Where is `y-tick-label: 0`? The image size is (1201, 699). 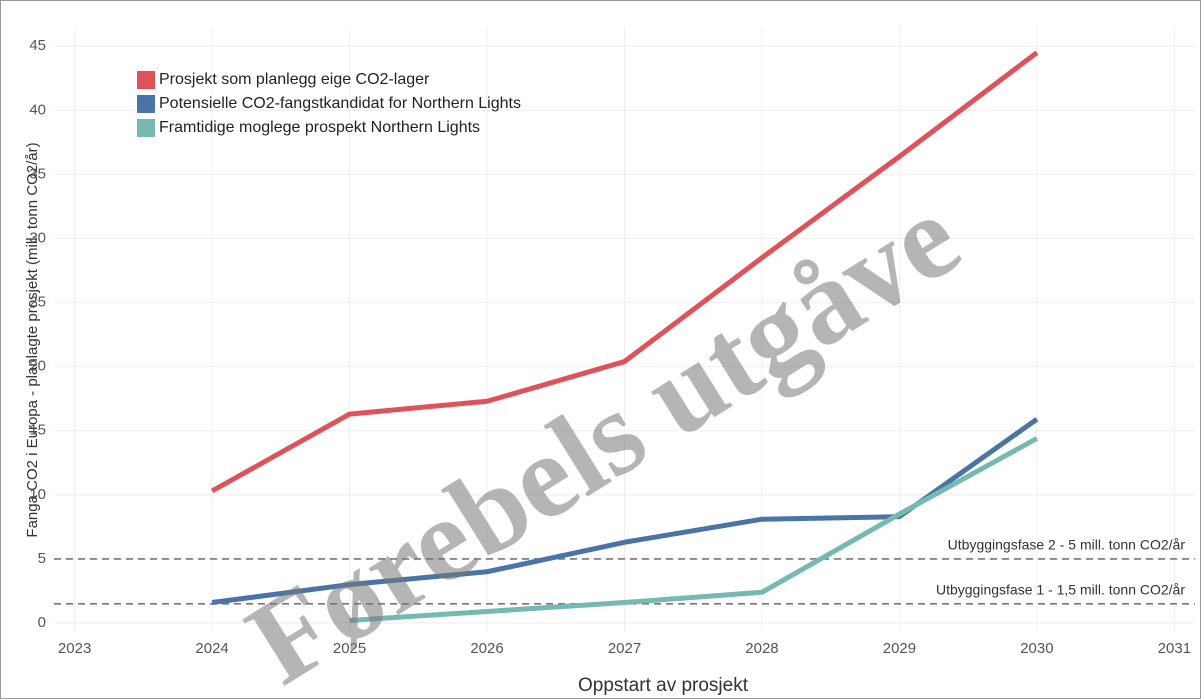 y-tick-label: 0 is located at coordinates (42, 622).